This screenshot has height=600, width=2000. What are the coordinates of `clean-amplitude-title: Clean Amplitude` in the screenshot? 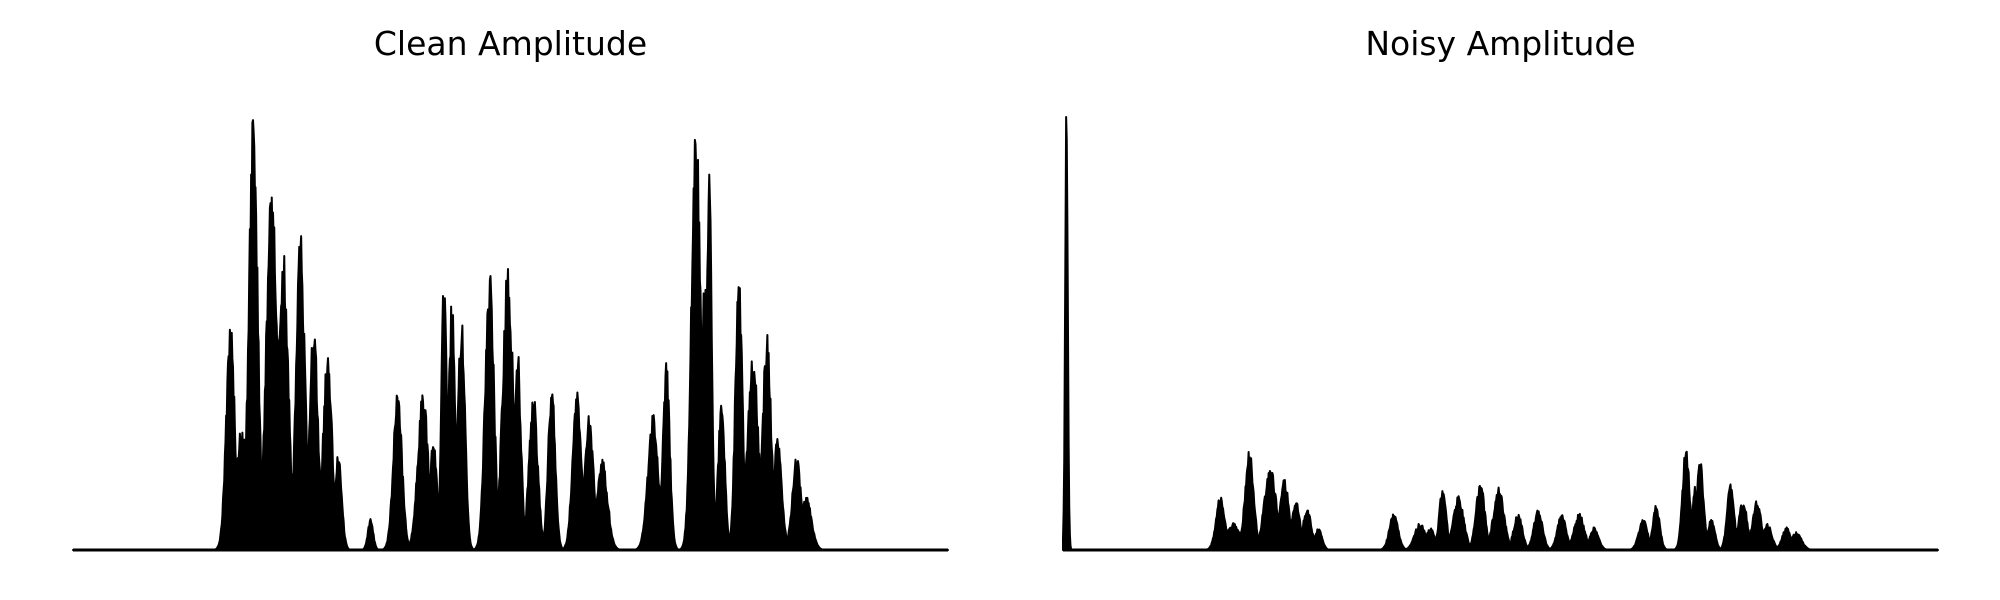 It's located at (510, 43).